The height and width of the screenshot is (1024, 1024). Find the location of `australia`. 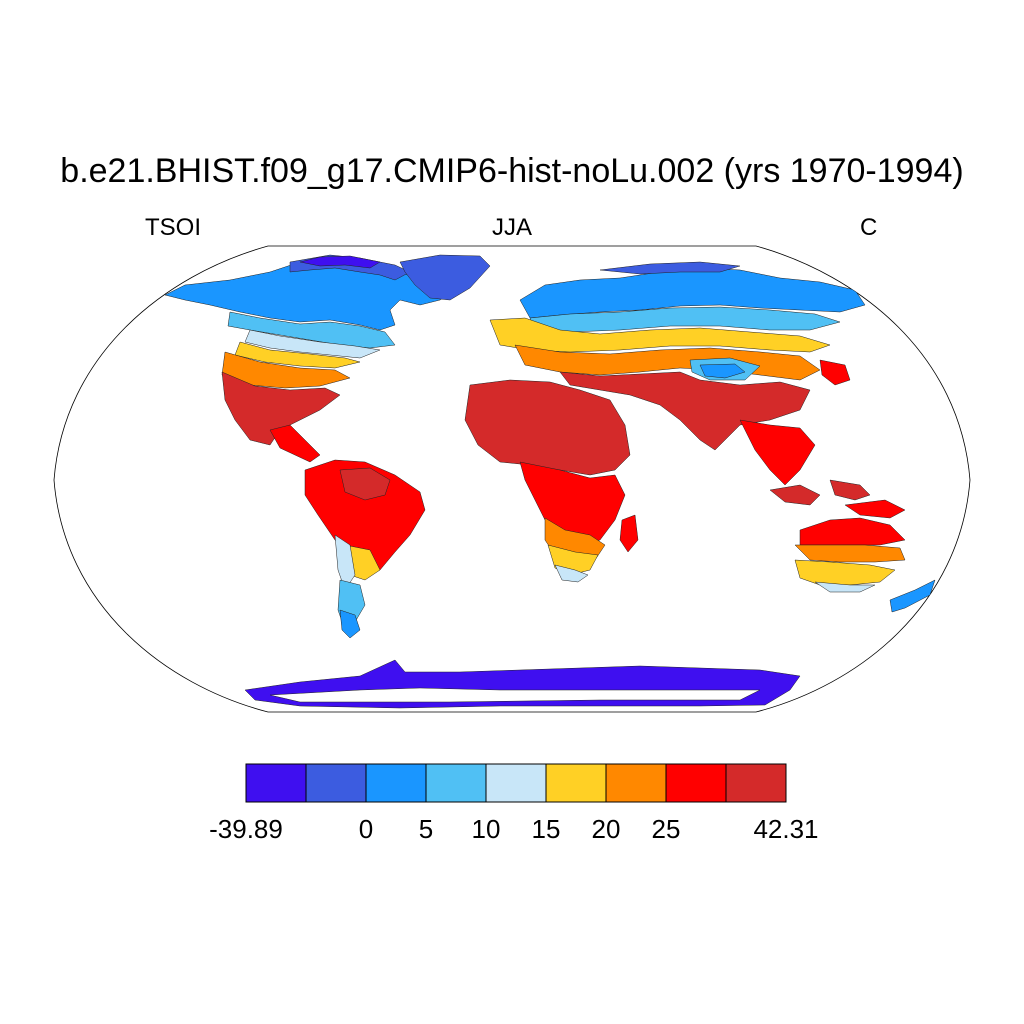

australia is located at coordinates (865, 565).